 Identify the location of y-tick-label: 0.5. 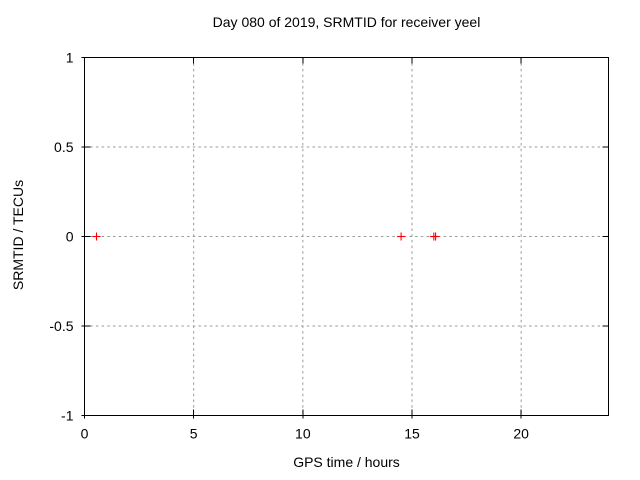
(64, 147).